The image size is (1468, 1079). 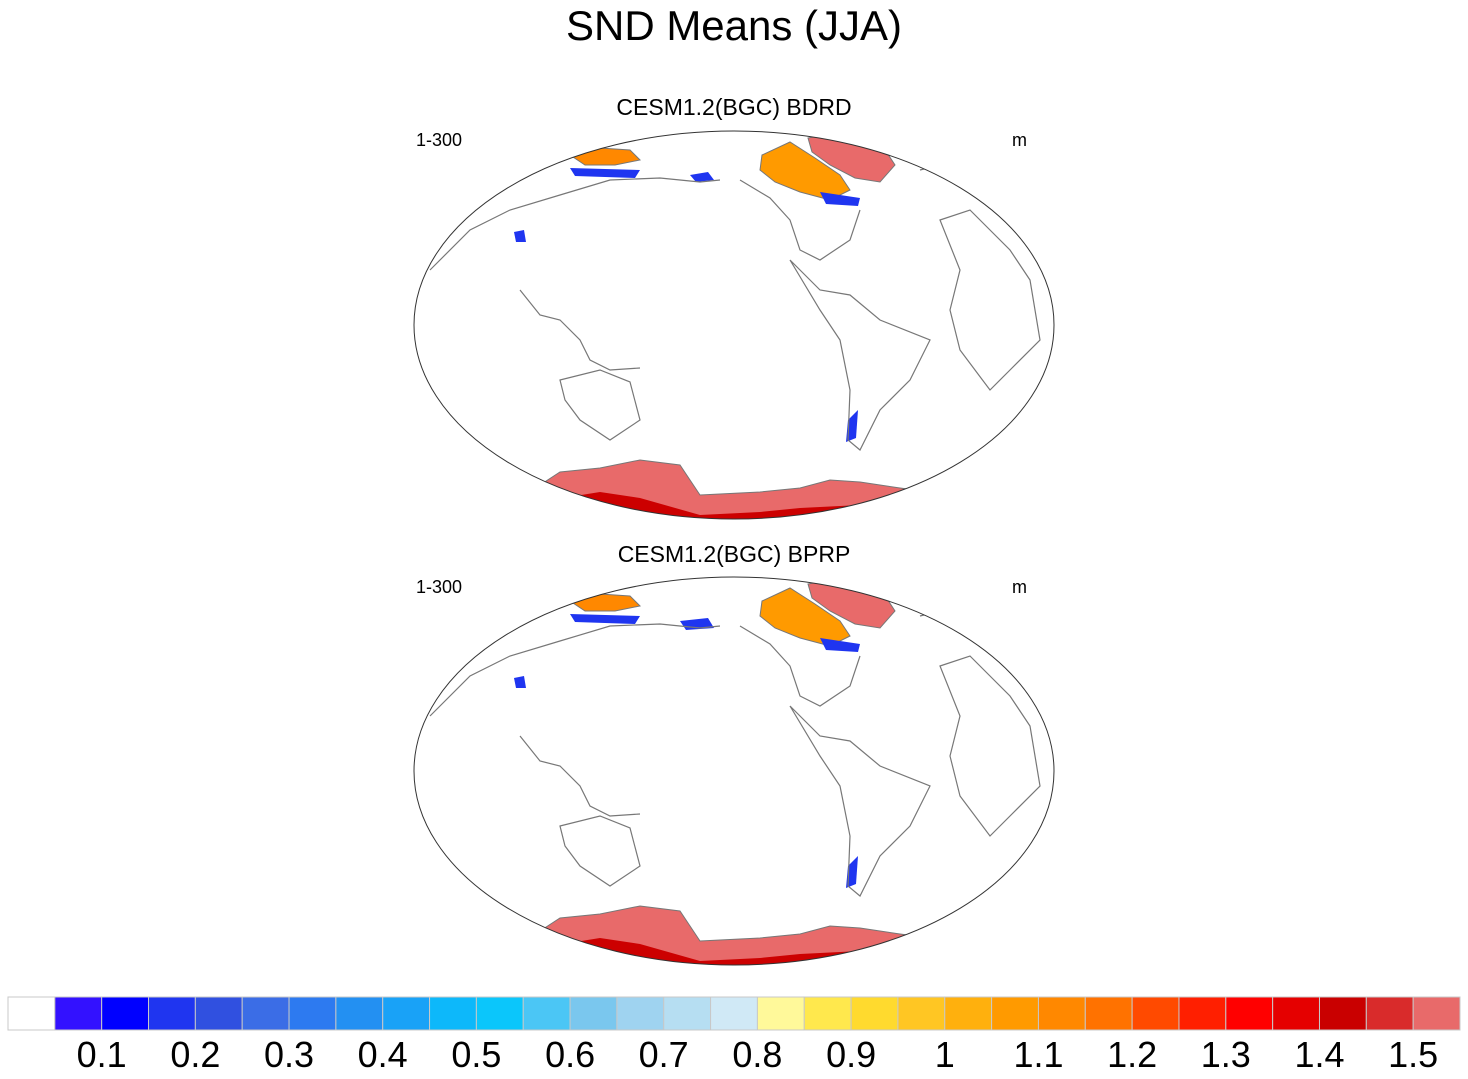 What do you see at coordinates (757, 1054) in the screenshot?
I see `colorbar-tick-label: 0.8` at bounding box center [757, 1054].